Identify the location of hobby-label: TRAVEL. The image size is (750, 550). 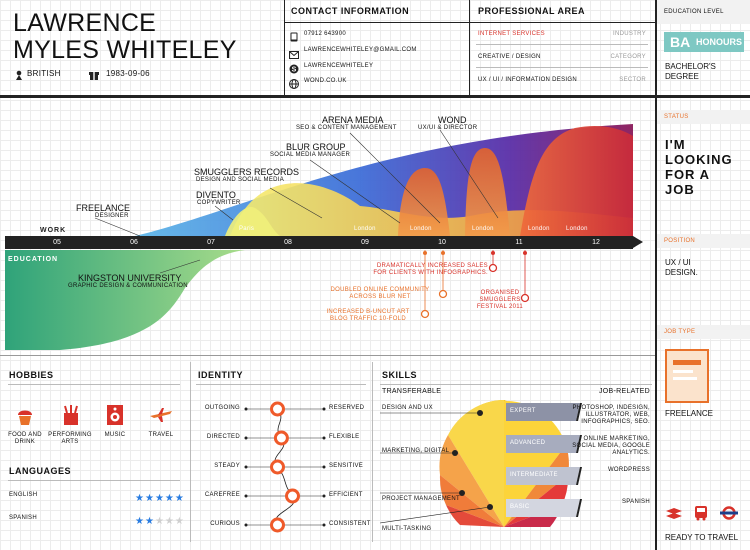
(161, 435).